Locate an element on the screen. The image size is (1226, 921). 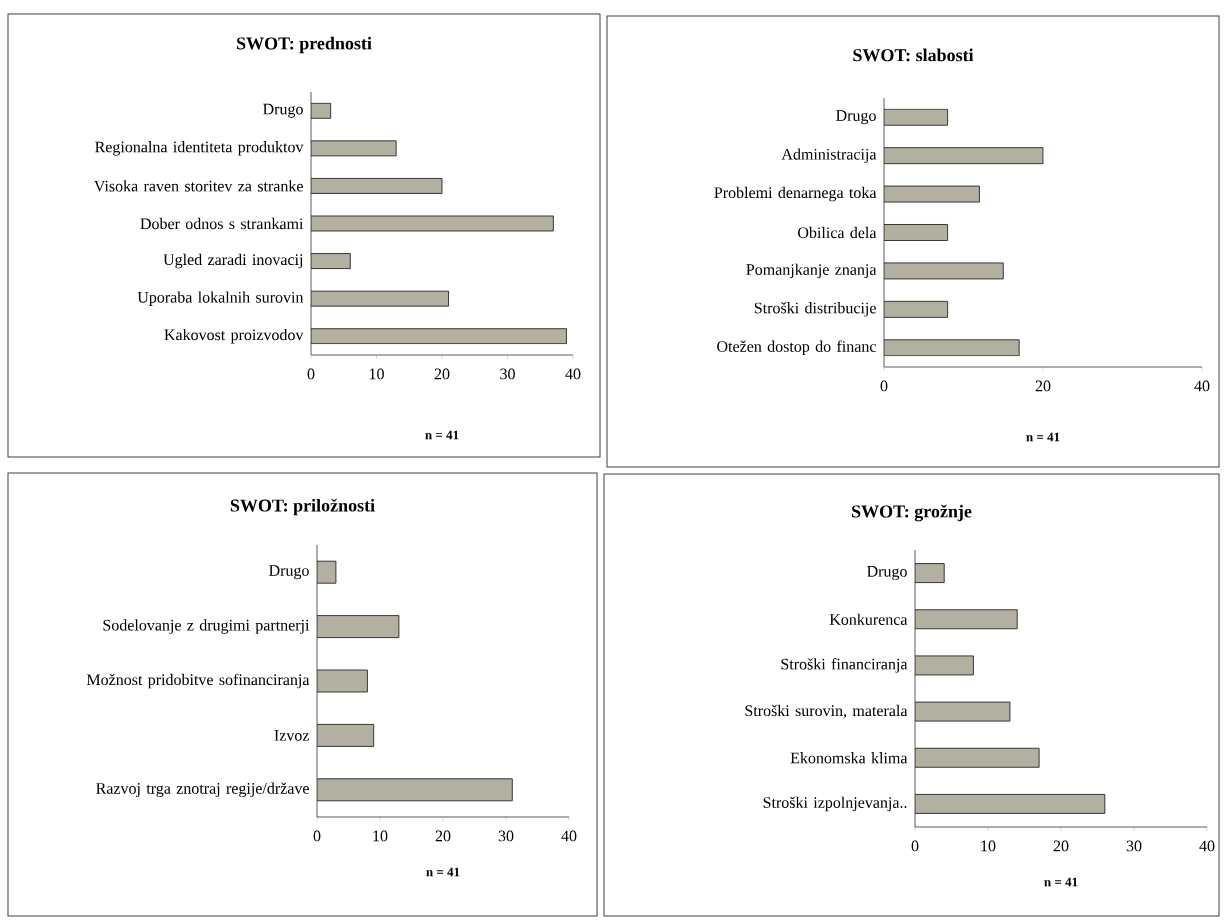
y-tick-label: Razvoj trga znotraj regije/države is located at coordinates (202, 790).